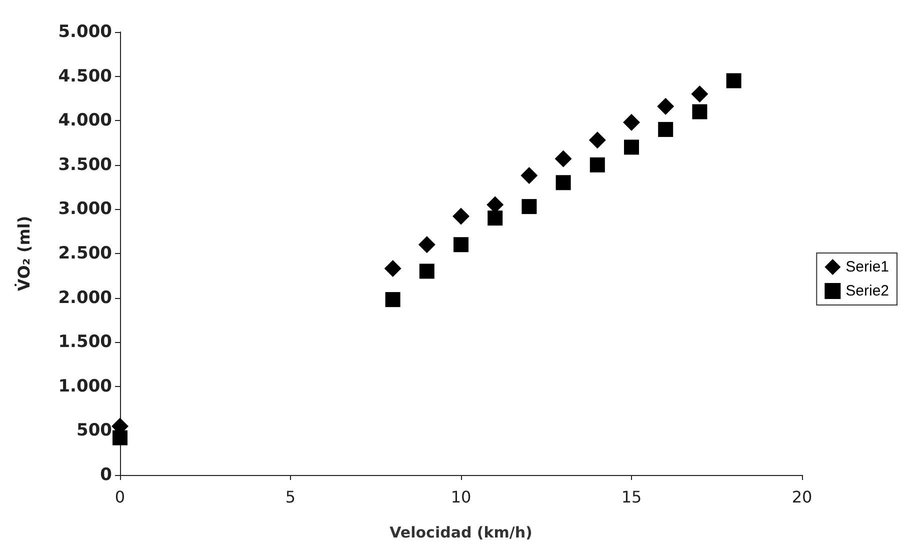 The image size is (910, 558). Describe the element at coordinates (867, 291) in the screenshot. I see `legend-label: Serie2` at that location.